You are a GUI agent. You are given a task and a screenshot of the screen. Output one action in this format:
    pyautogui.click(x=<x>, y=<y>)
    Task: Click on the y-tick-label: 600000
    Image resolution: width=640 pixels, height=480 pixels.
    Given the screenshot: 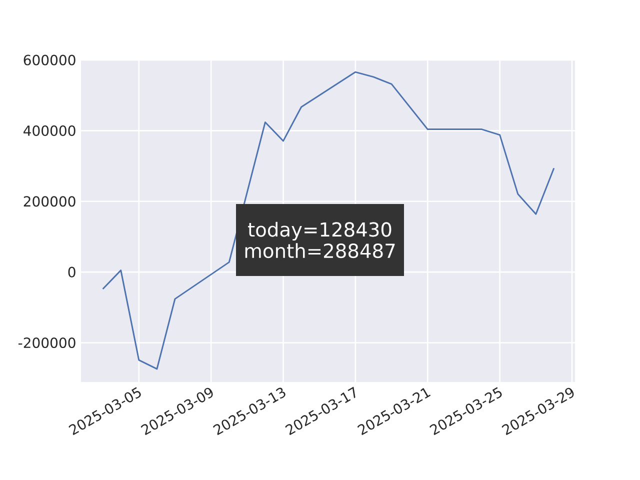 What is the action you would take?
    pyautogui.click(x=50, y=60)
    